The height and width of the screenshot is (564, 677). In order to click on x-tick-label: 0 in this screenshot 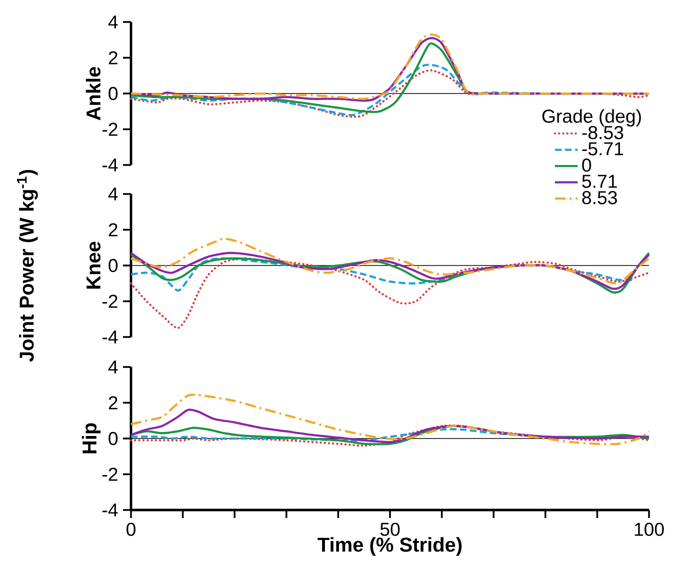, I will do `click(131, 529)`.